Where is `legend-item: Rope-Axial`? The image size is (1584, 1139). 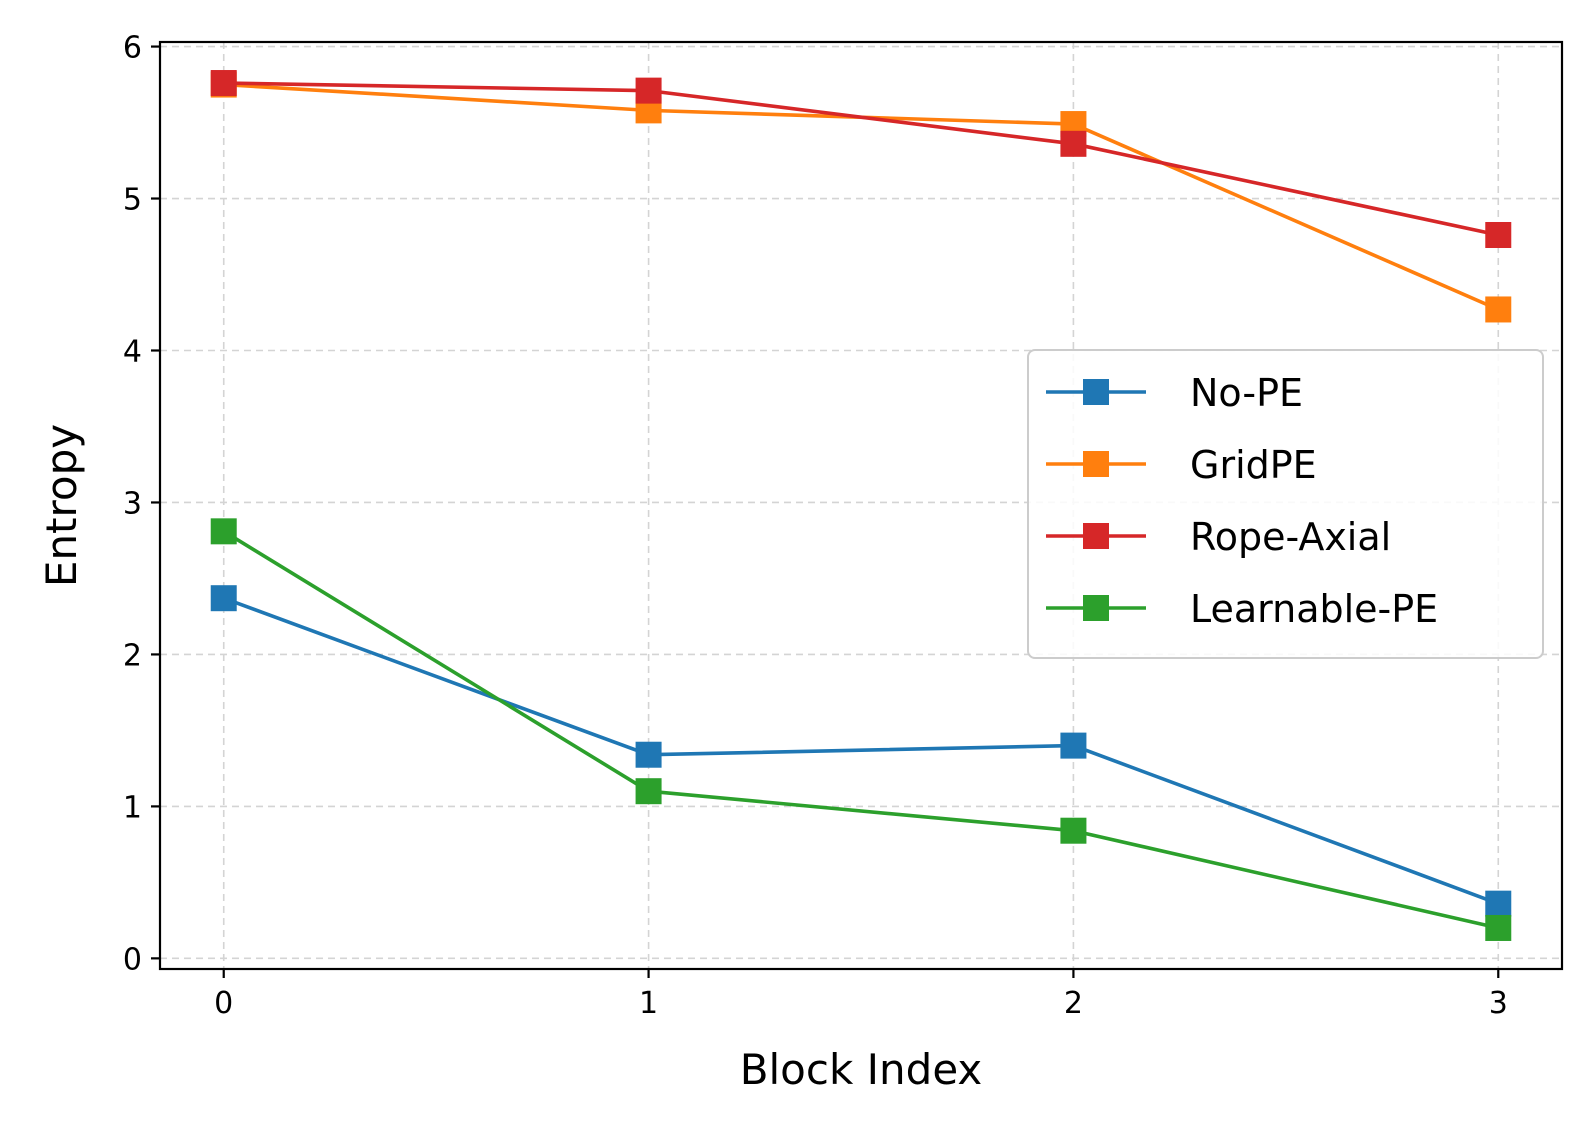
legend-item: Rope-Axial is located at coordinates (1218, 537).